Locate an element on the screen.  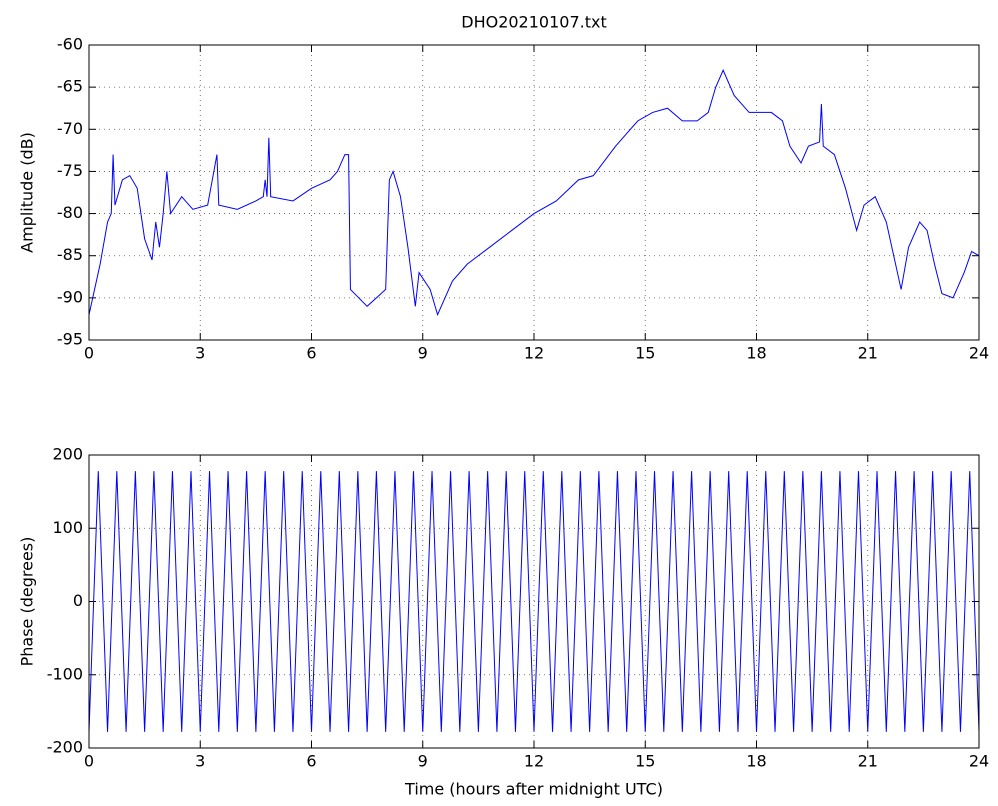
y-tick-label: -85 is located at coordinates (70, 254).